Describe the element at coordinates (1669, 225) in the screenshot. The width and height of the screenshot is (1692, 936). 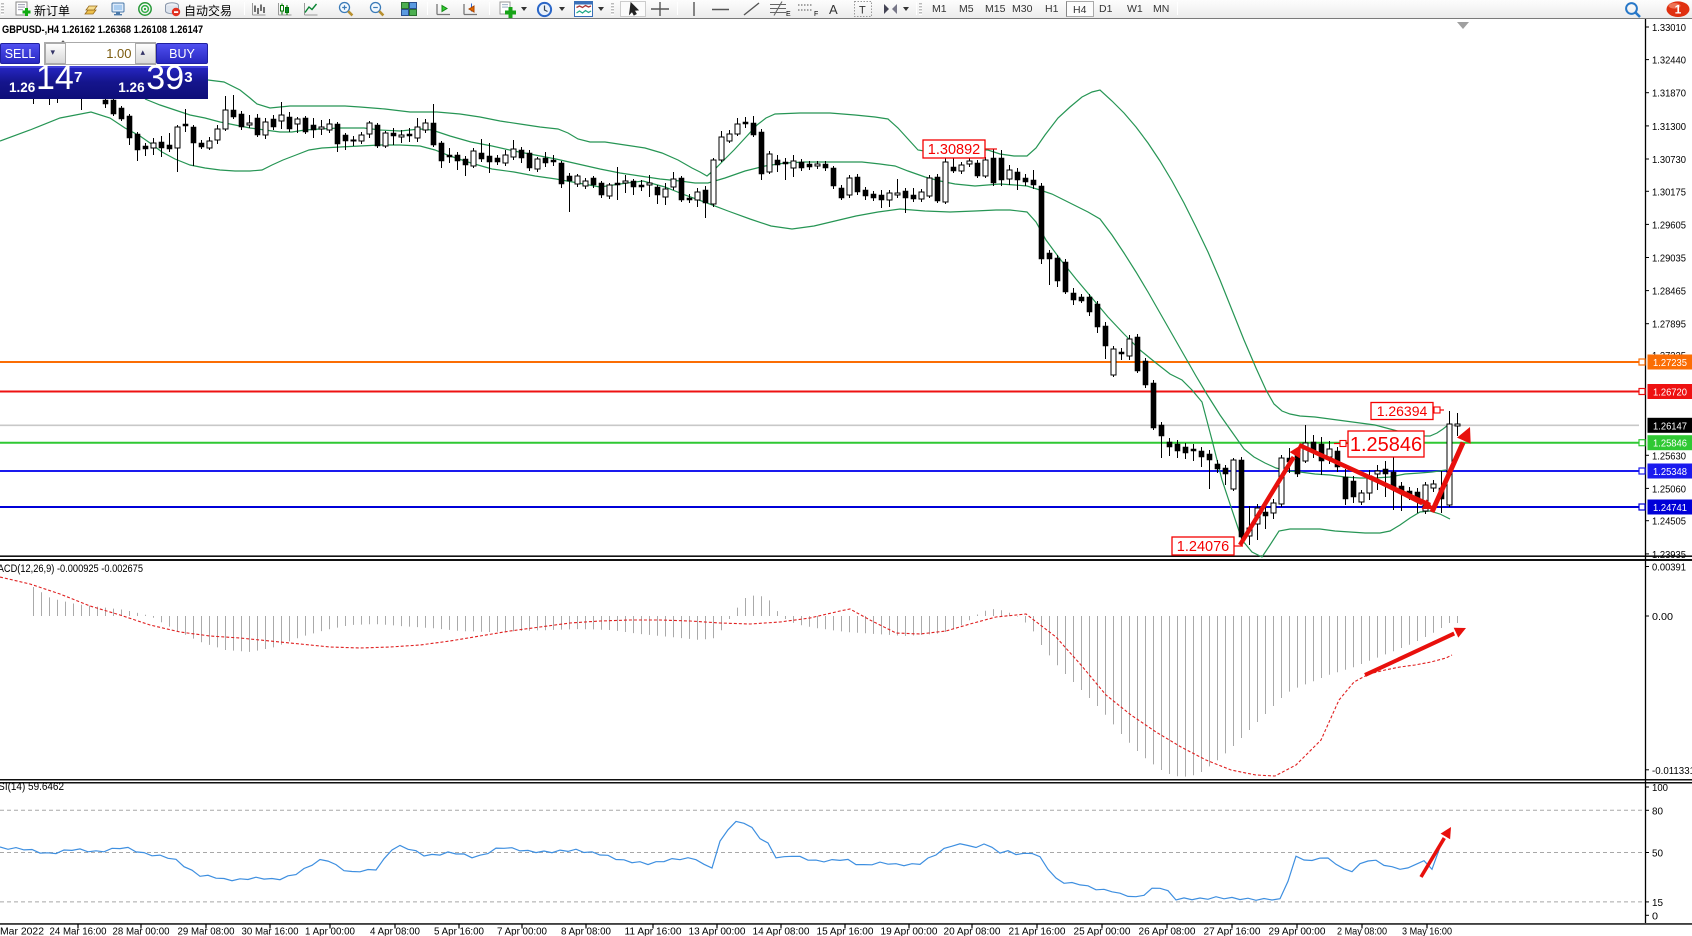
I see `svg-text: 1.29605` at that location.